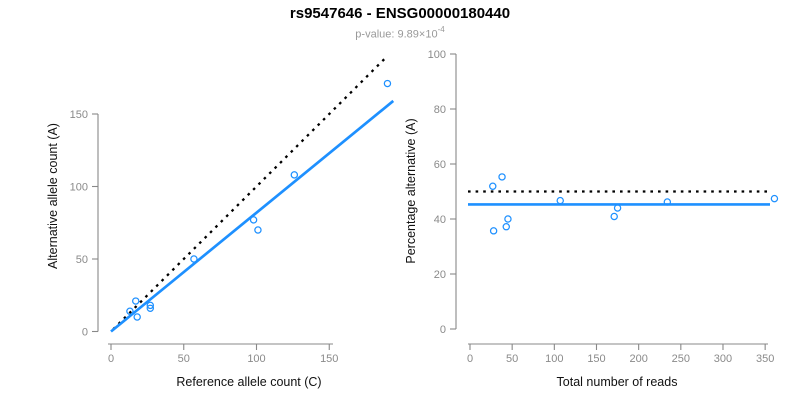 The height and width of the screenshot is (400, 800). What do you see at coordinates (248, 382) in the screenshot?
I see `x-axis-label: Reference allele count (C)` at bounding box center [248, 382].